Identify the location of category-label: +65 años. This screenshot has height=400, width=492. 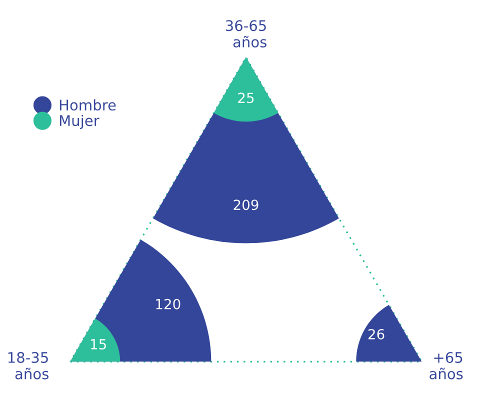
(446, 366).